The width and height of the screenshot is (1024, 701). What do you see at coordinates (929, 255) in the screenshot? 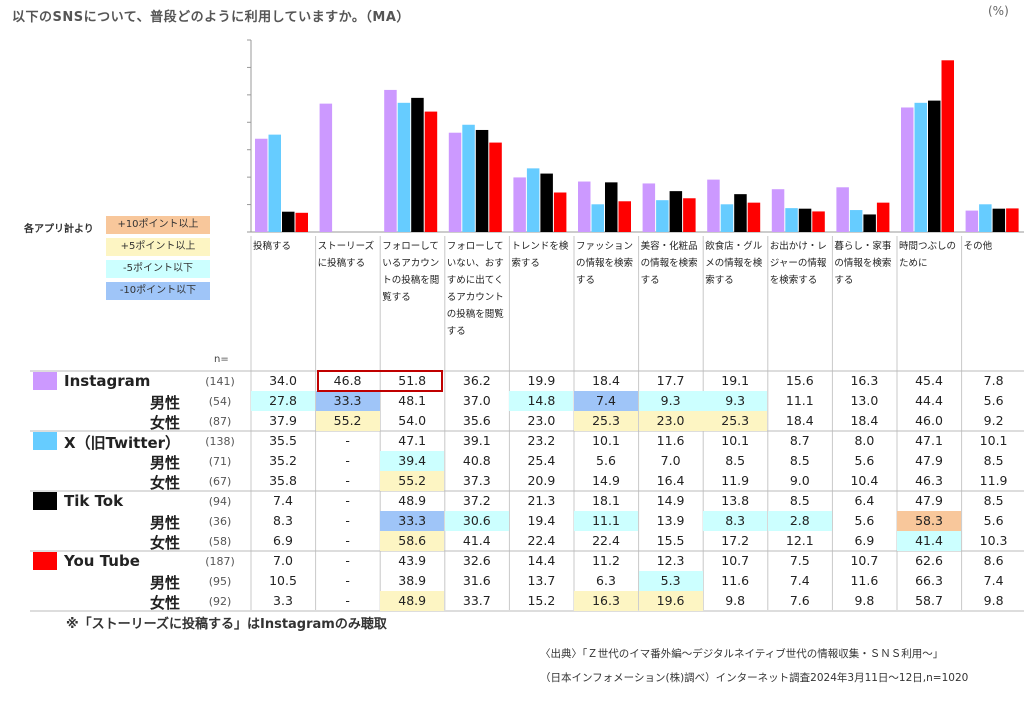
I see `category-label: 時間つぶしの ために` at bounding box center [929, 255].